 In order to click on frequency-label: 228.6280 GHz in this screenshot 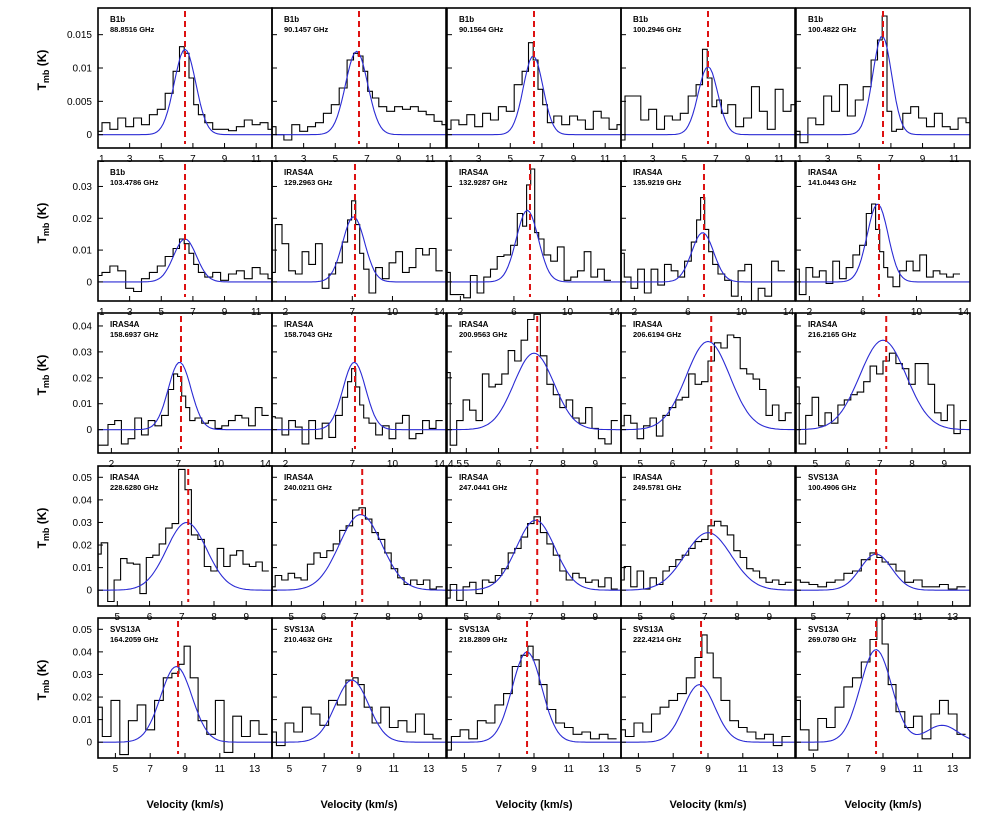, I will do `click(134, 487)`.